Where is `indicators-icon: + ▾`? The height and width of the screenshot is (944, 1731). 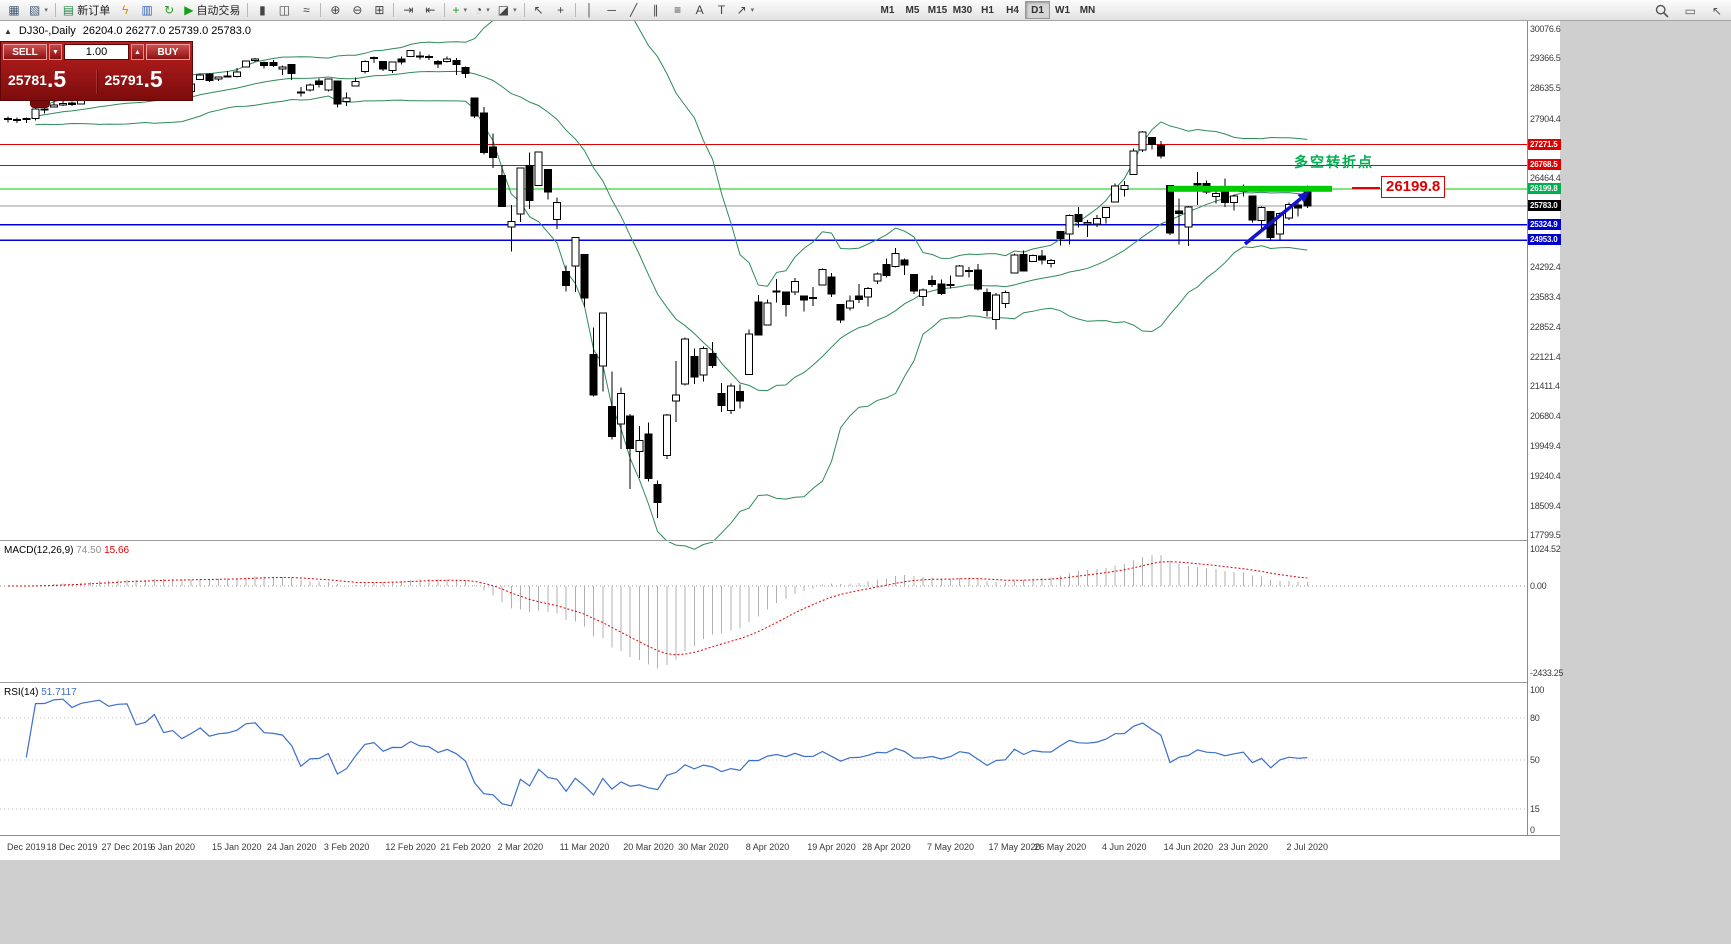
indicators-icon: + ▾ is located at coordinates (459, 10).